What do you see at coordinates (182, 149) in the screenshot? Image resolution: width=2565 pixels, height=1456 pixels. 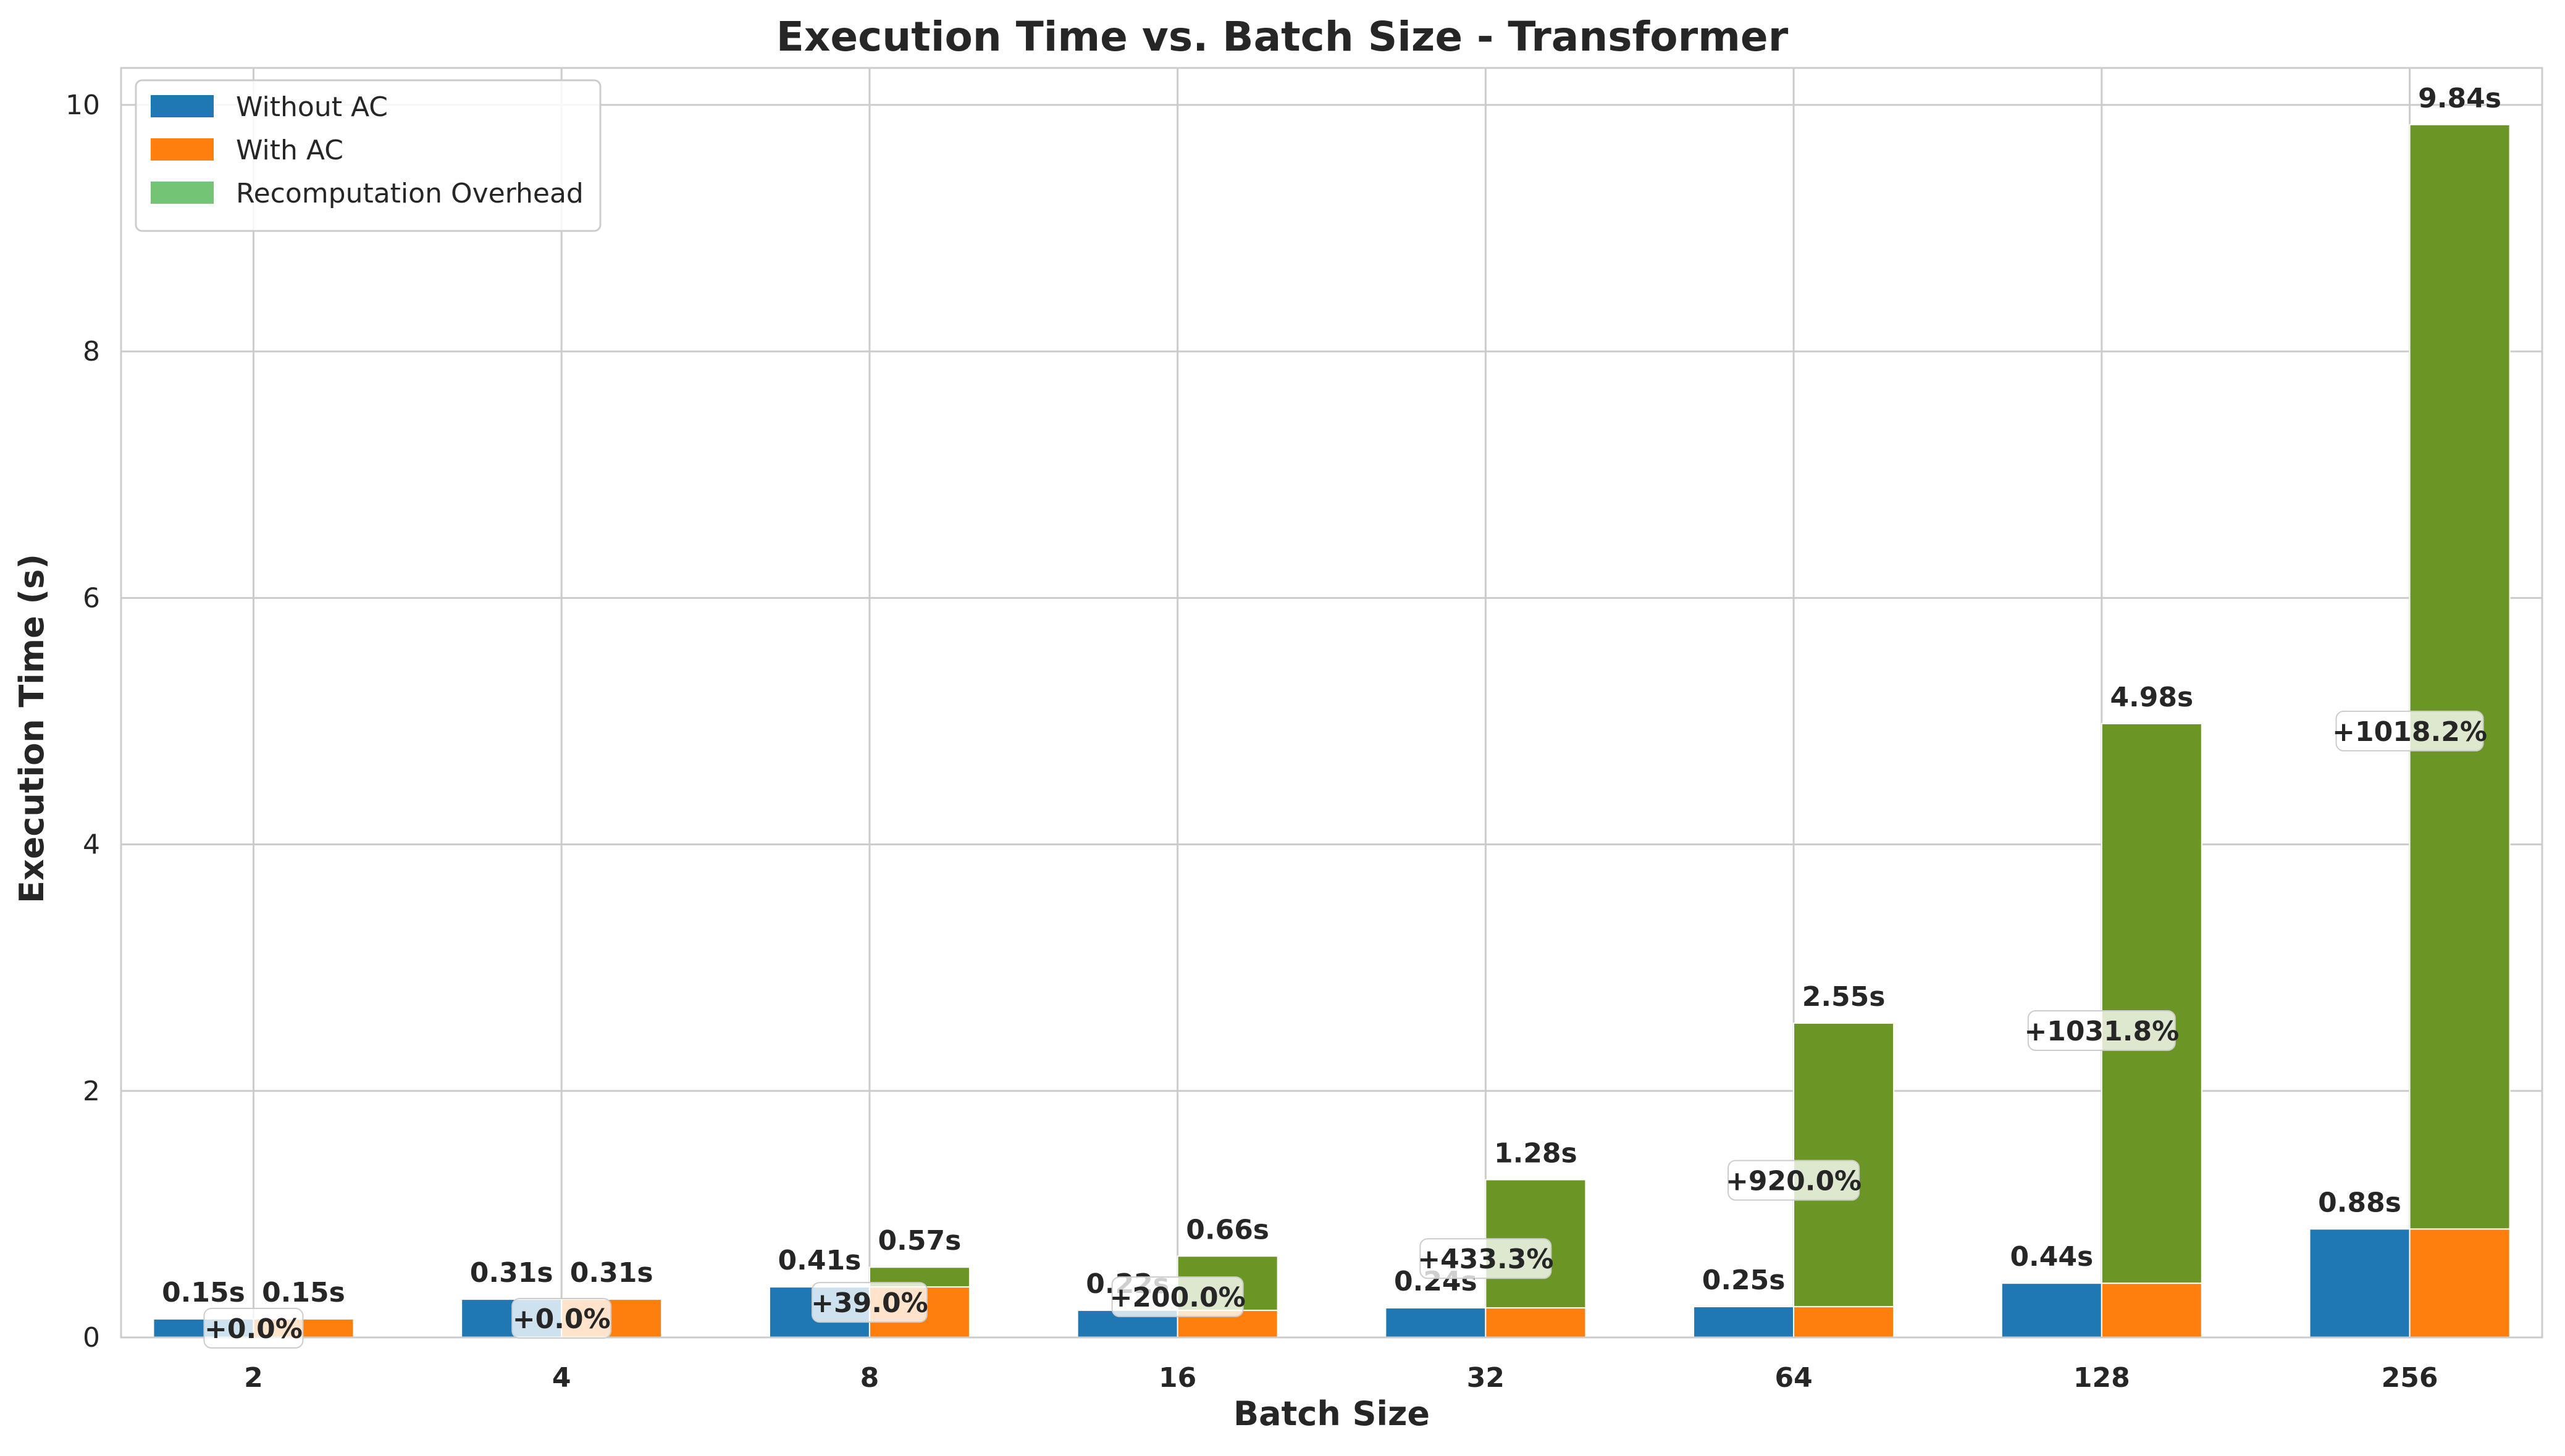 I see `legend-swatch-with-ac` at bounding box center [182, 149].